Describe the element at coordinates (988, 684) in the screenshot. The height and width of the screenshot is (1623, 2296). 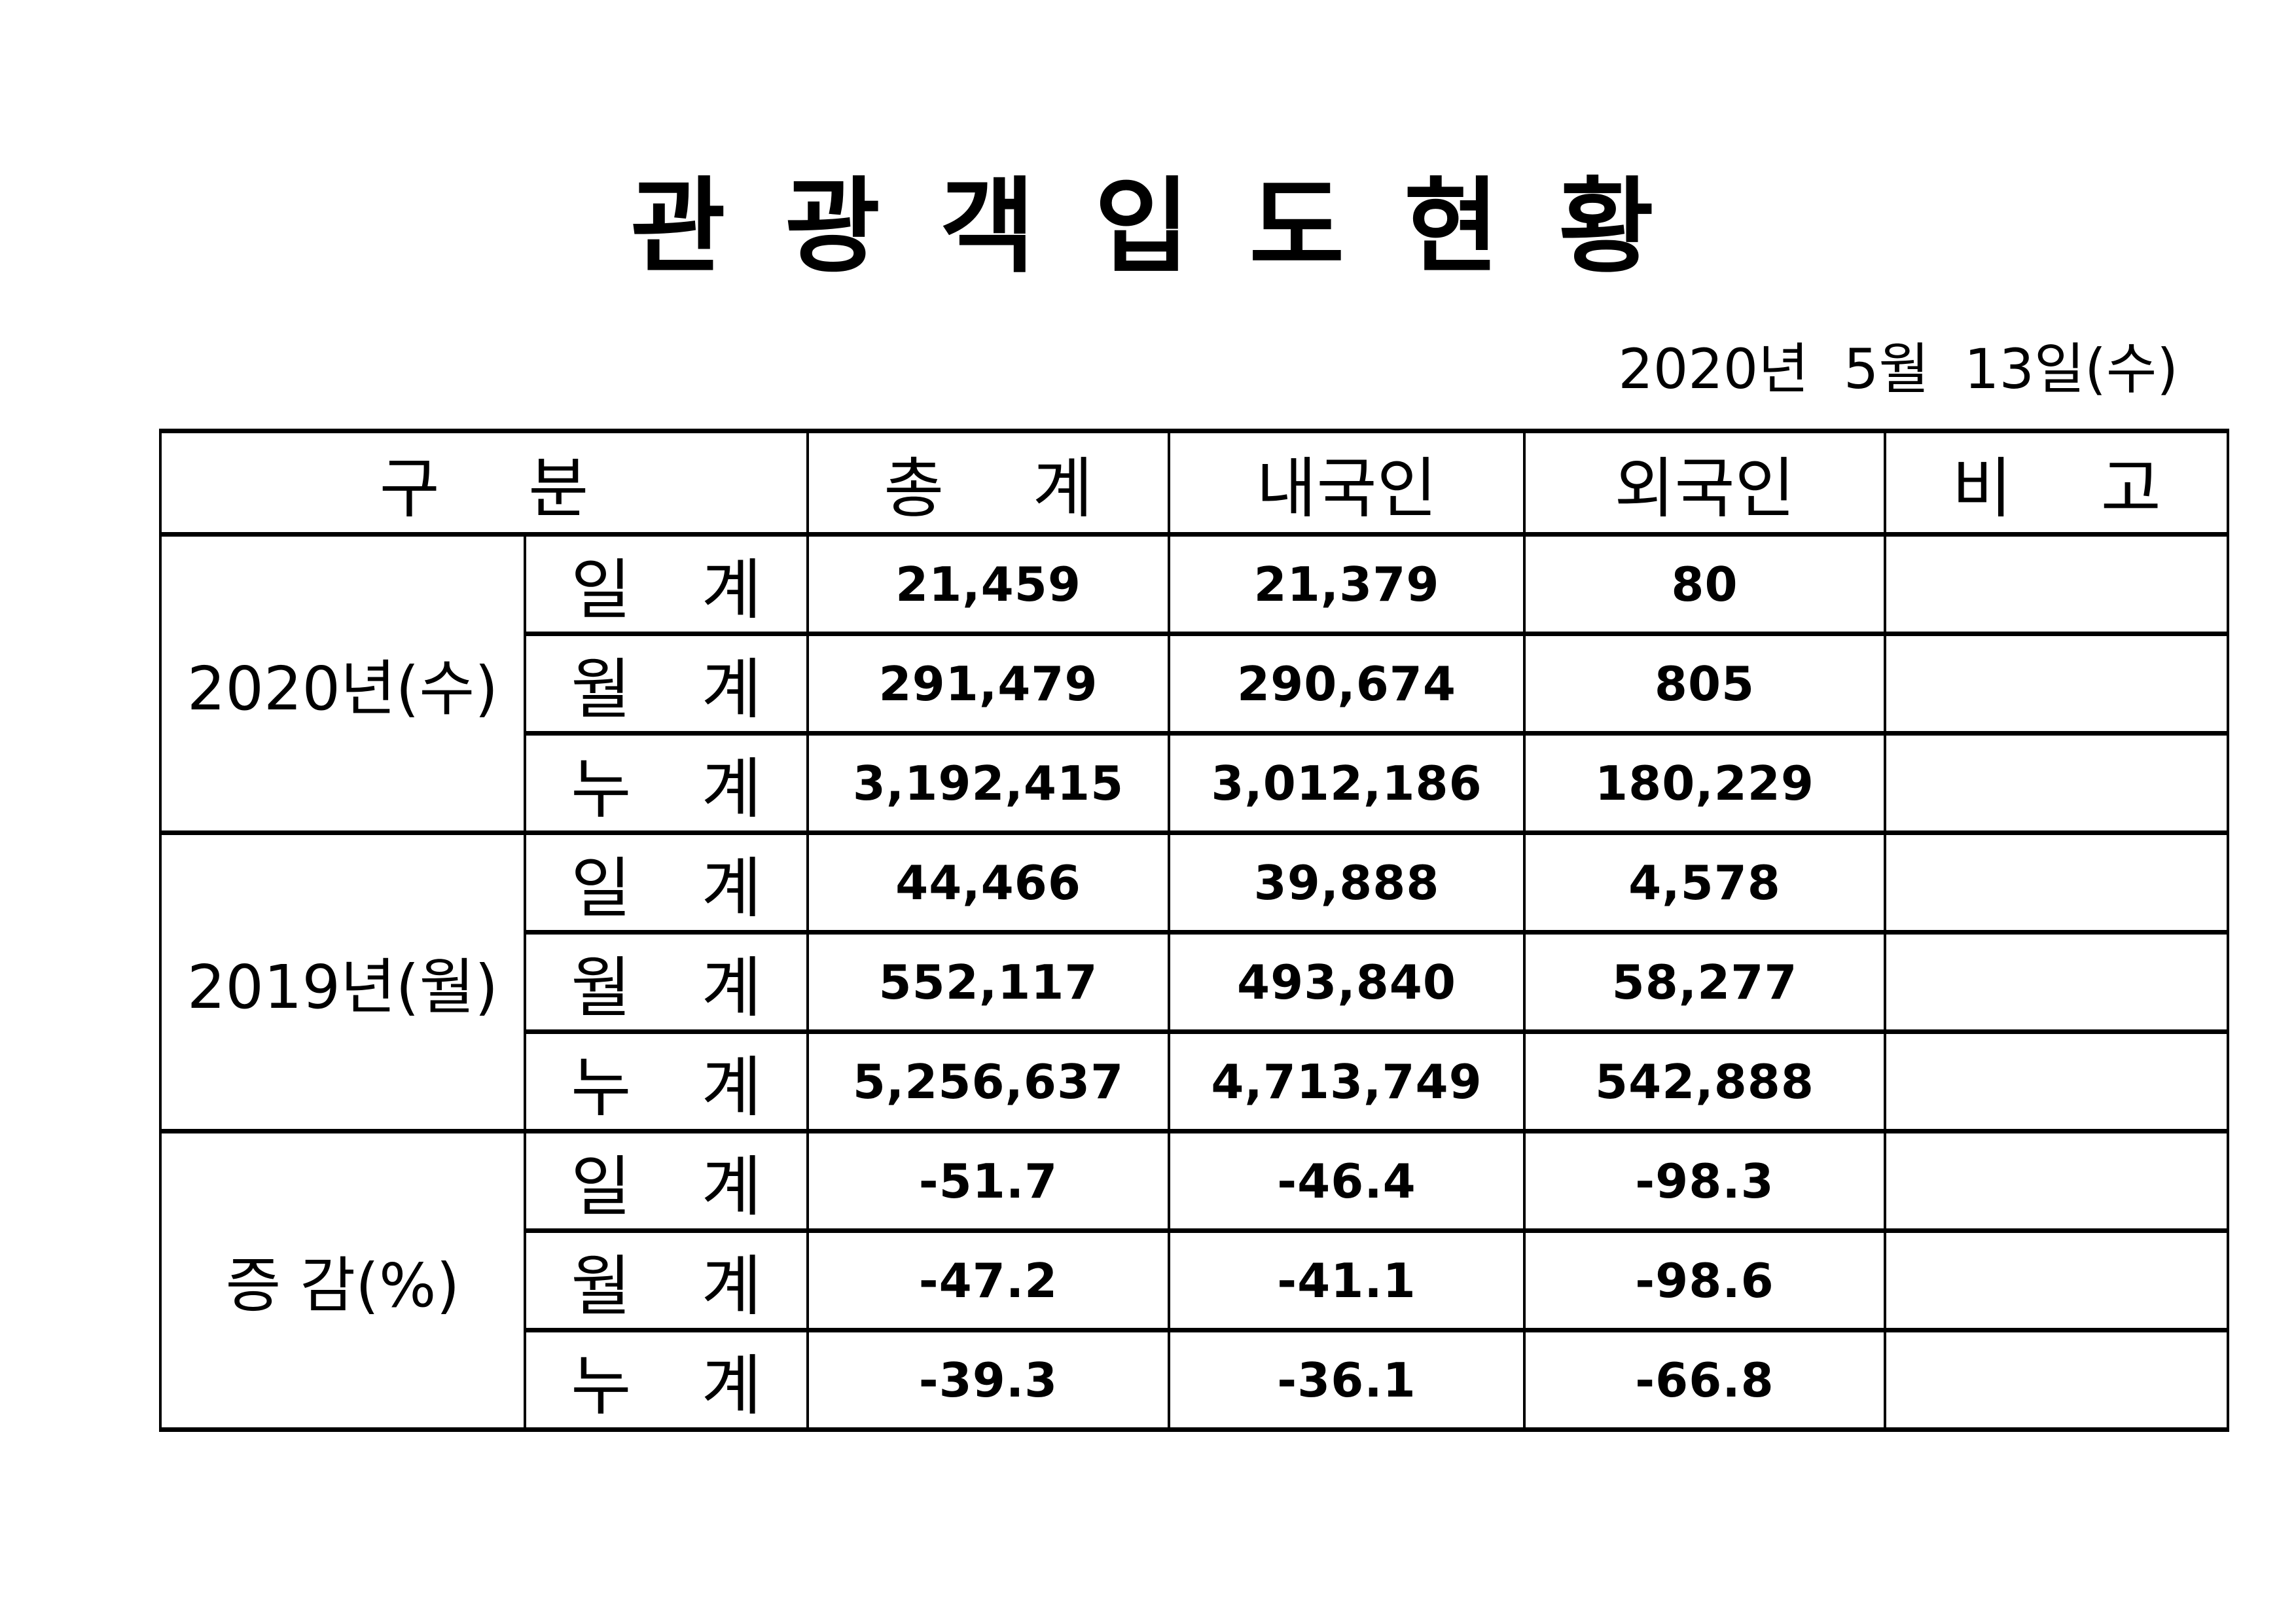
I see `cell-total: 291,479` at that location.